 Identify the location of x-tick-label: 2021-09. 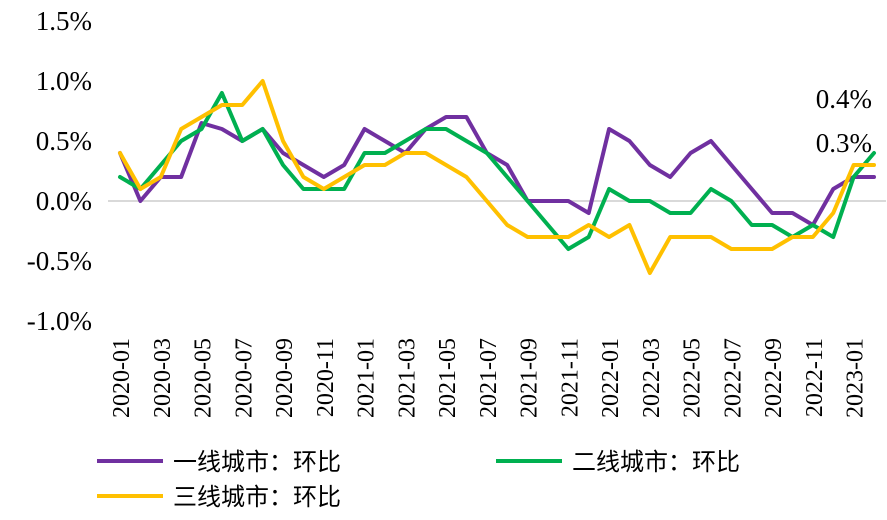
(530, 378).